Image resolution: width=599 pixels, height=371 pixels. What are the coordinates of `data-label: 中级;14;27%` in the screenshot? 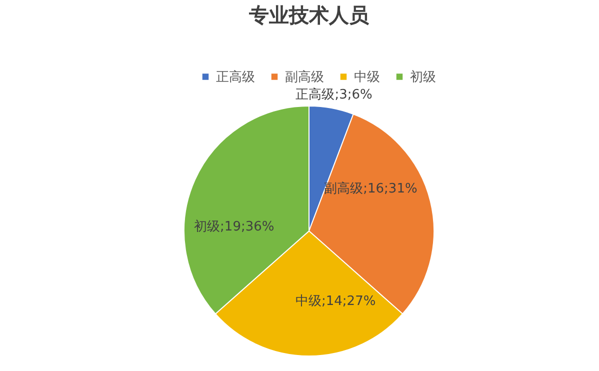 It's located at (335, 302).